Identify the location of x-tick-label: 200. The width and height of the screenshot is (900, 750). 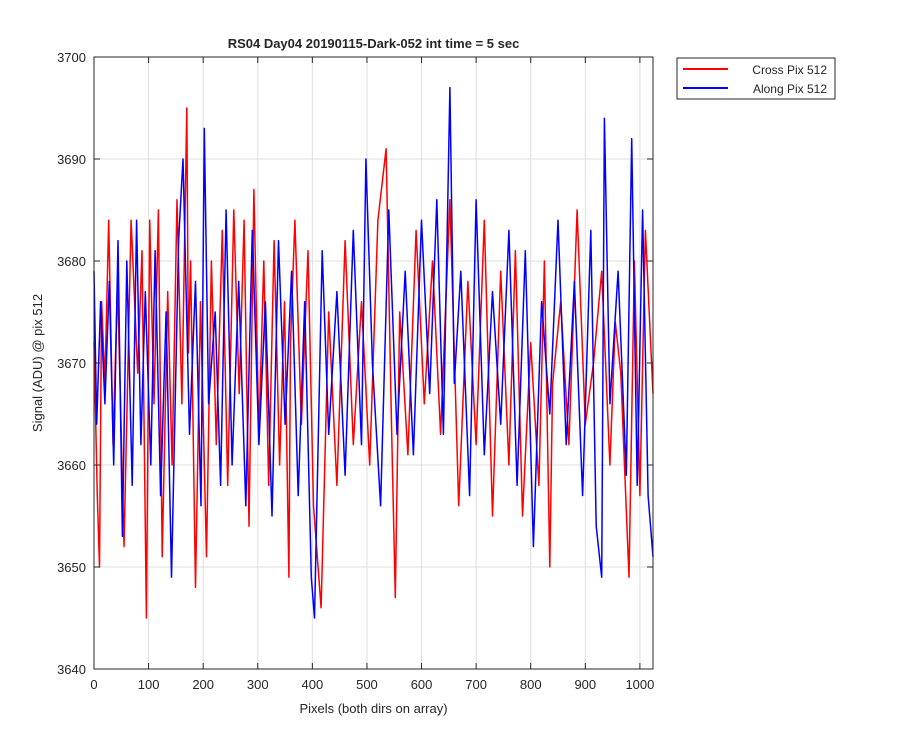
(203, 684).